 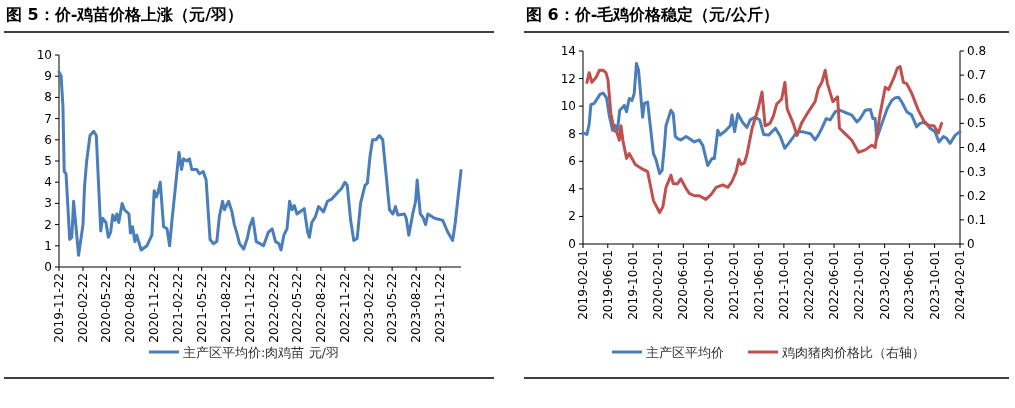 What do you see at coordinates (125, 14) in the screenshot?
I see `chart-title: 图 5：价-鸡苗价格上涨（元/羽）` at bounding box center [125, 14].